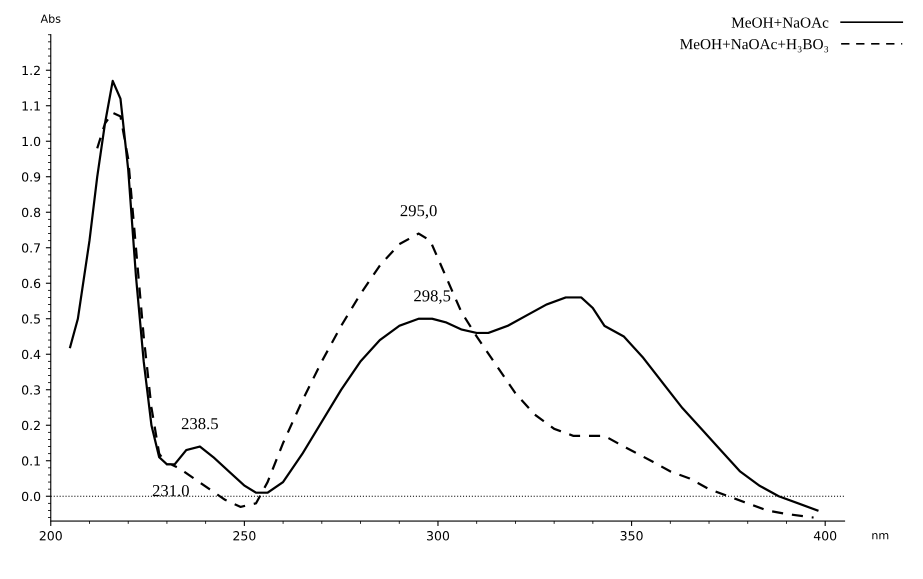 The height and width of the screenshot is (579, 923). What do you see at coordinates (31, 141) in the screenshot?
I see `y-tick-label: 1.0` at bounding box center [31, 141].